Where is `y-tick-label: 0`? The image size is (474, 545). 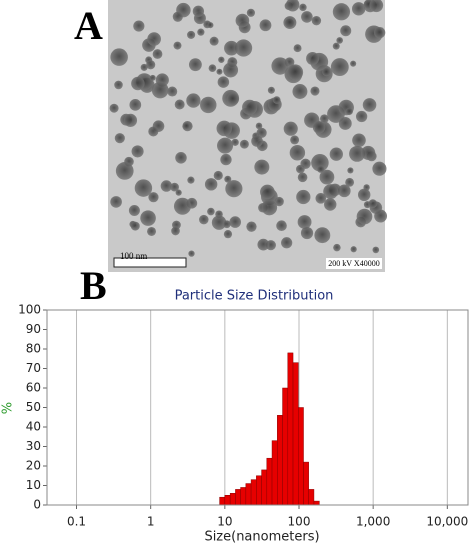
y-tick-label: 0 is located at coordinates (37, 505).